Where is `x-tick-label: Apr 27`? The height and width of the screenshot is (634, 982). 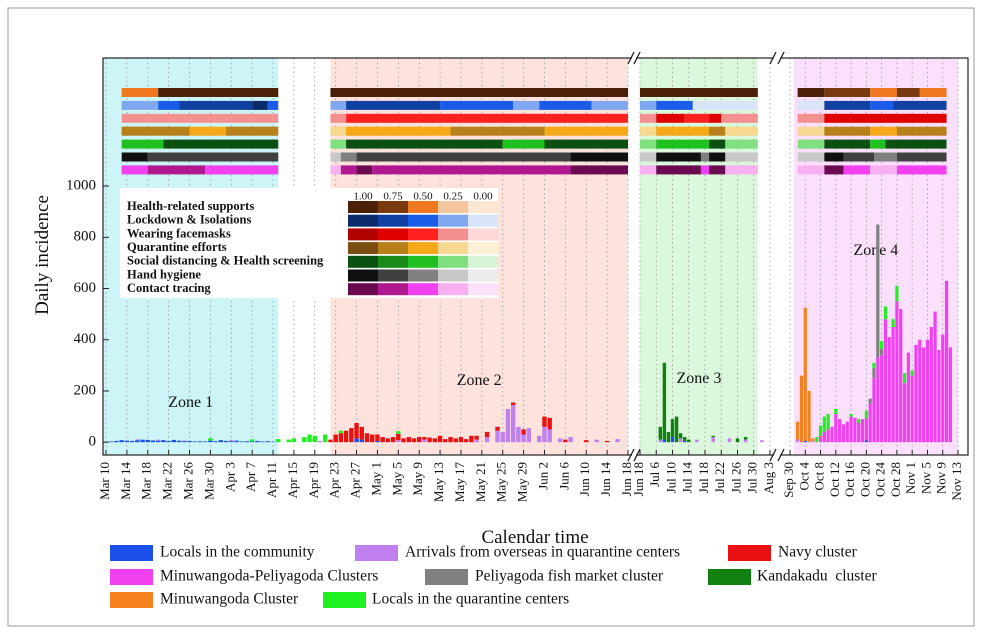
x-tick-label: Apr 27 is located at coordinates (355, 480).